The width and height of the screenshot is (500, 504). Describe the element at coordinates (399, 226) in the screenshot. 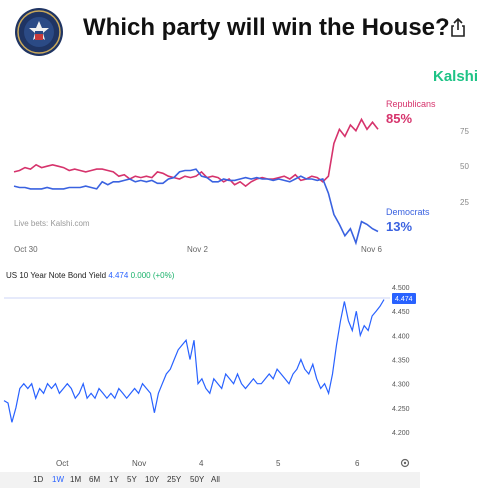

I see `democrats-value: 13%` at that location.